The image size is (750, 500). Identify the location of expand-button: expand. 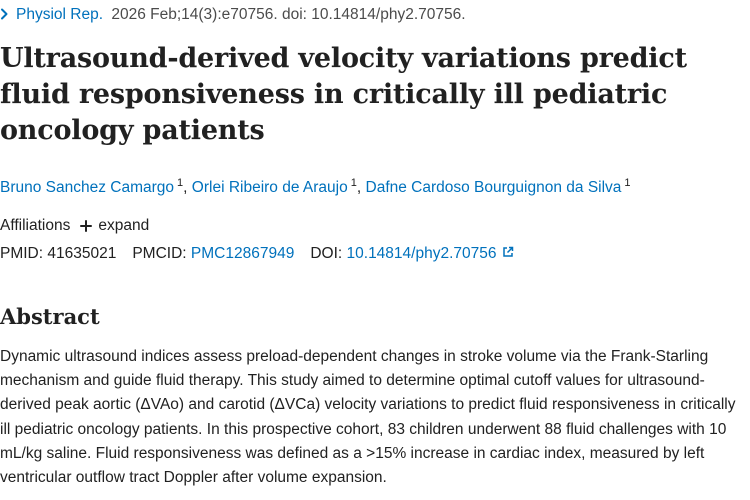
(114, 226).